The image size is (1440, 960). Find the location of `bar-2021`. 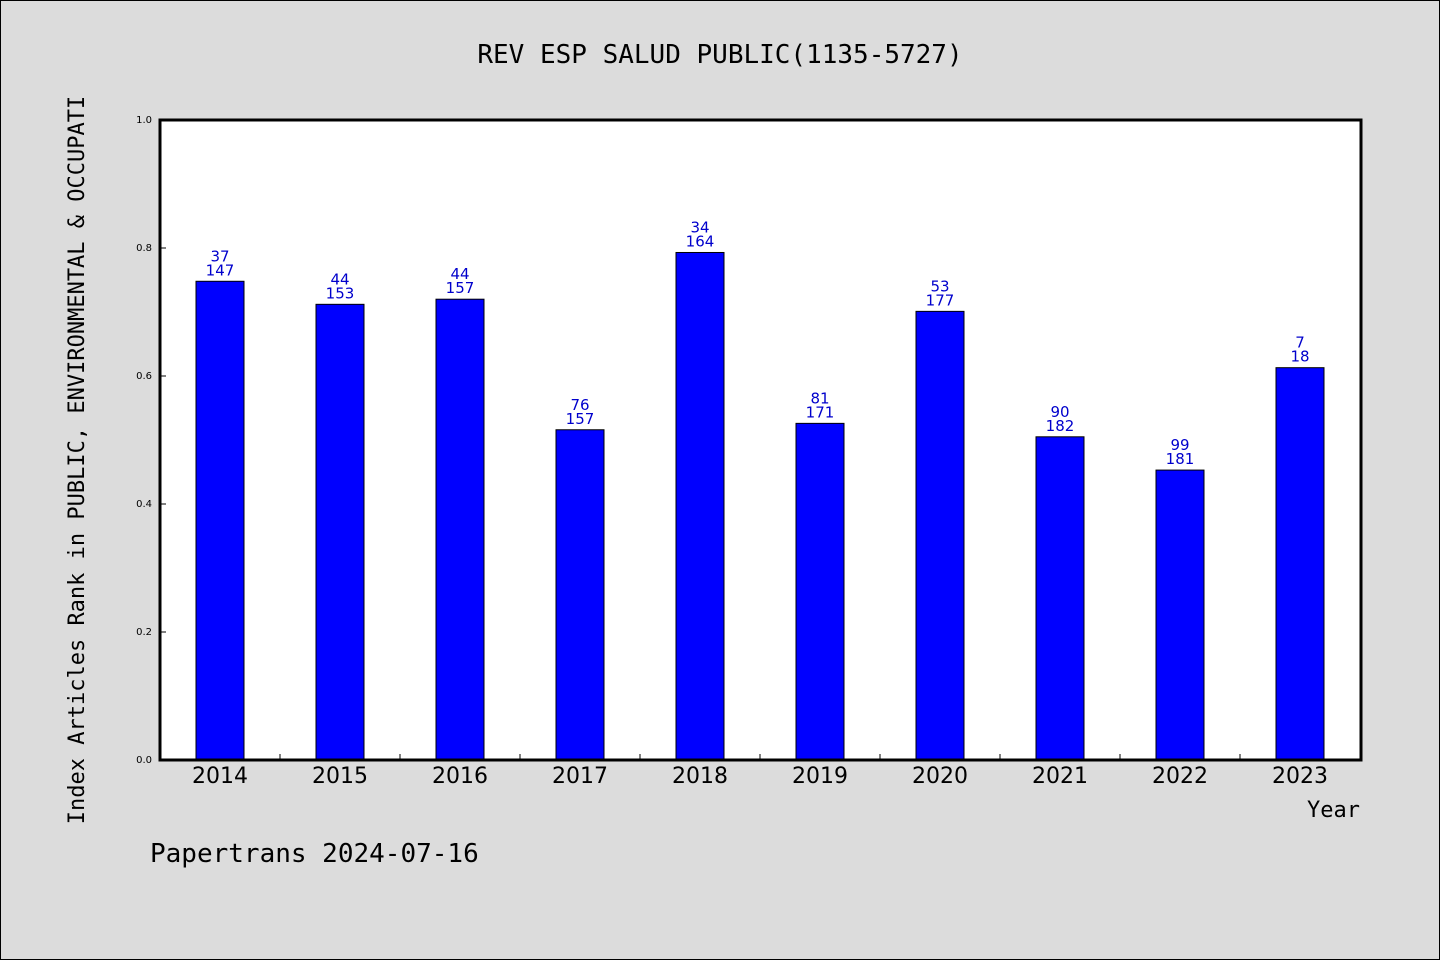

bar-2021 is located at coordinates (1060, 598).